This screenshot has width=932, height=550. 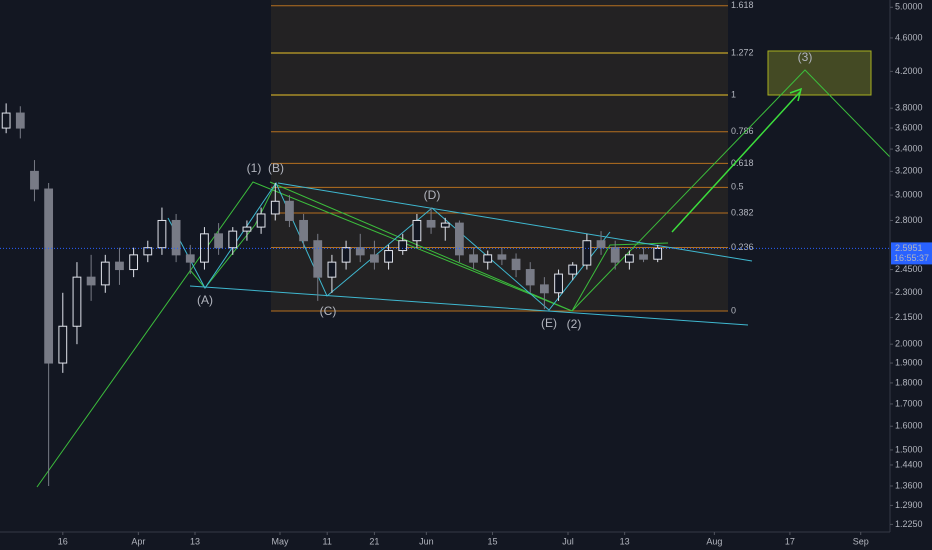 What do you see at coordinates (742, 212) in the screenshot?
I see `fib-label: 0.382` at bounding box center [742, 212].